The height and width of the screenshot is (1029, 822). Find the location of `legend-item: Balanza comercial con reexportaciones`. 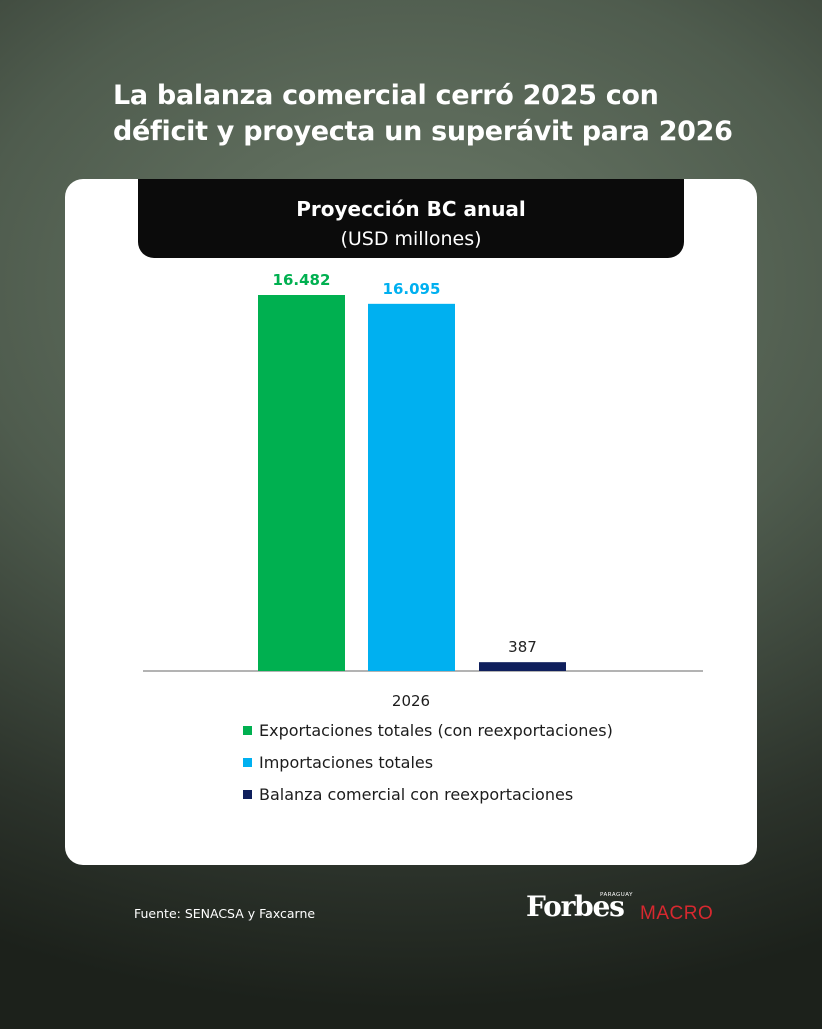

legend-item: Balanza comercial con reexportaciones is located at coordinates (428, 800).